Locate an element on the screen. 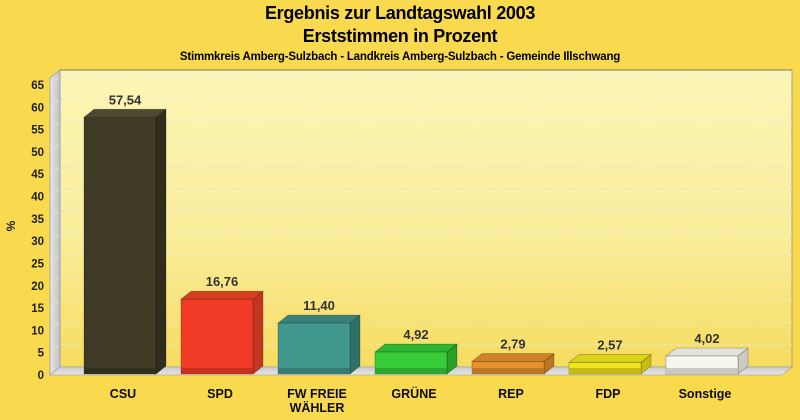  category-label-sonstige: Sonstige is located at coordinates (705, 394).